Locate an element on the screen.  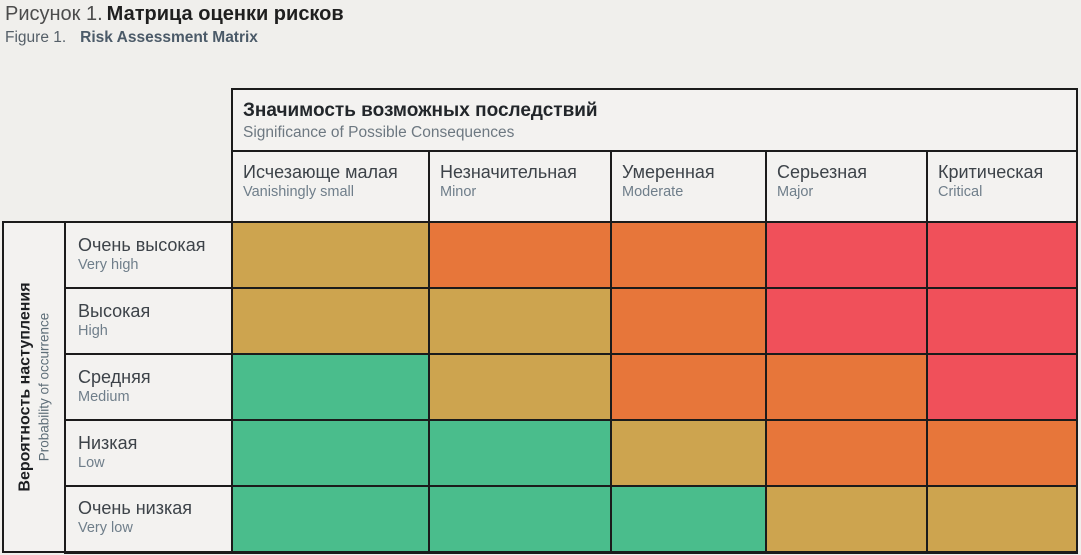
row-axis-title-en: Probability of occurrence is located at coordinates (44, 387).